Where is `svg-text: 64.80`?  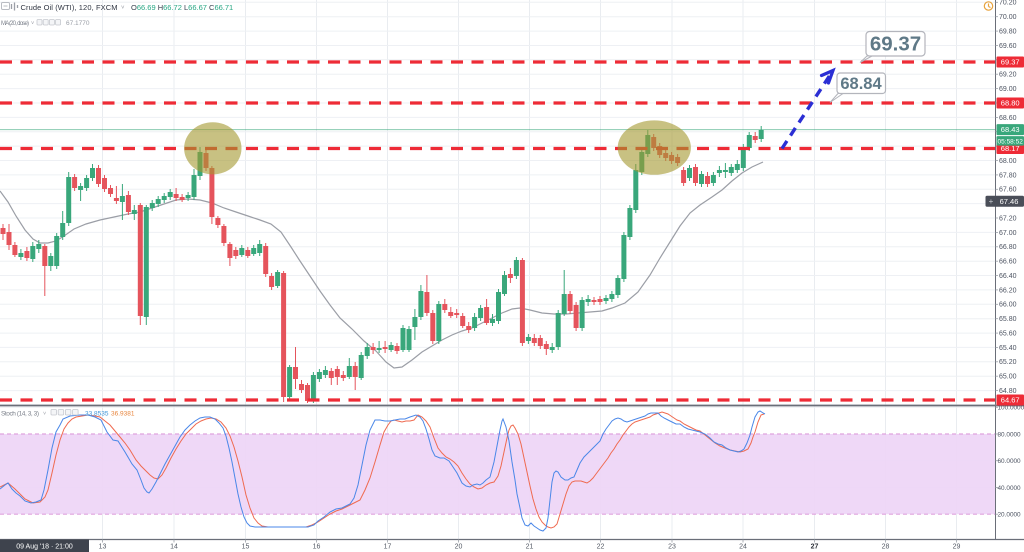 svg-text: 64.80 is located at coordinates (1008, 391).